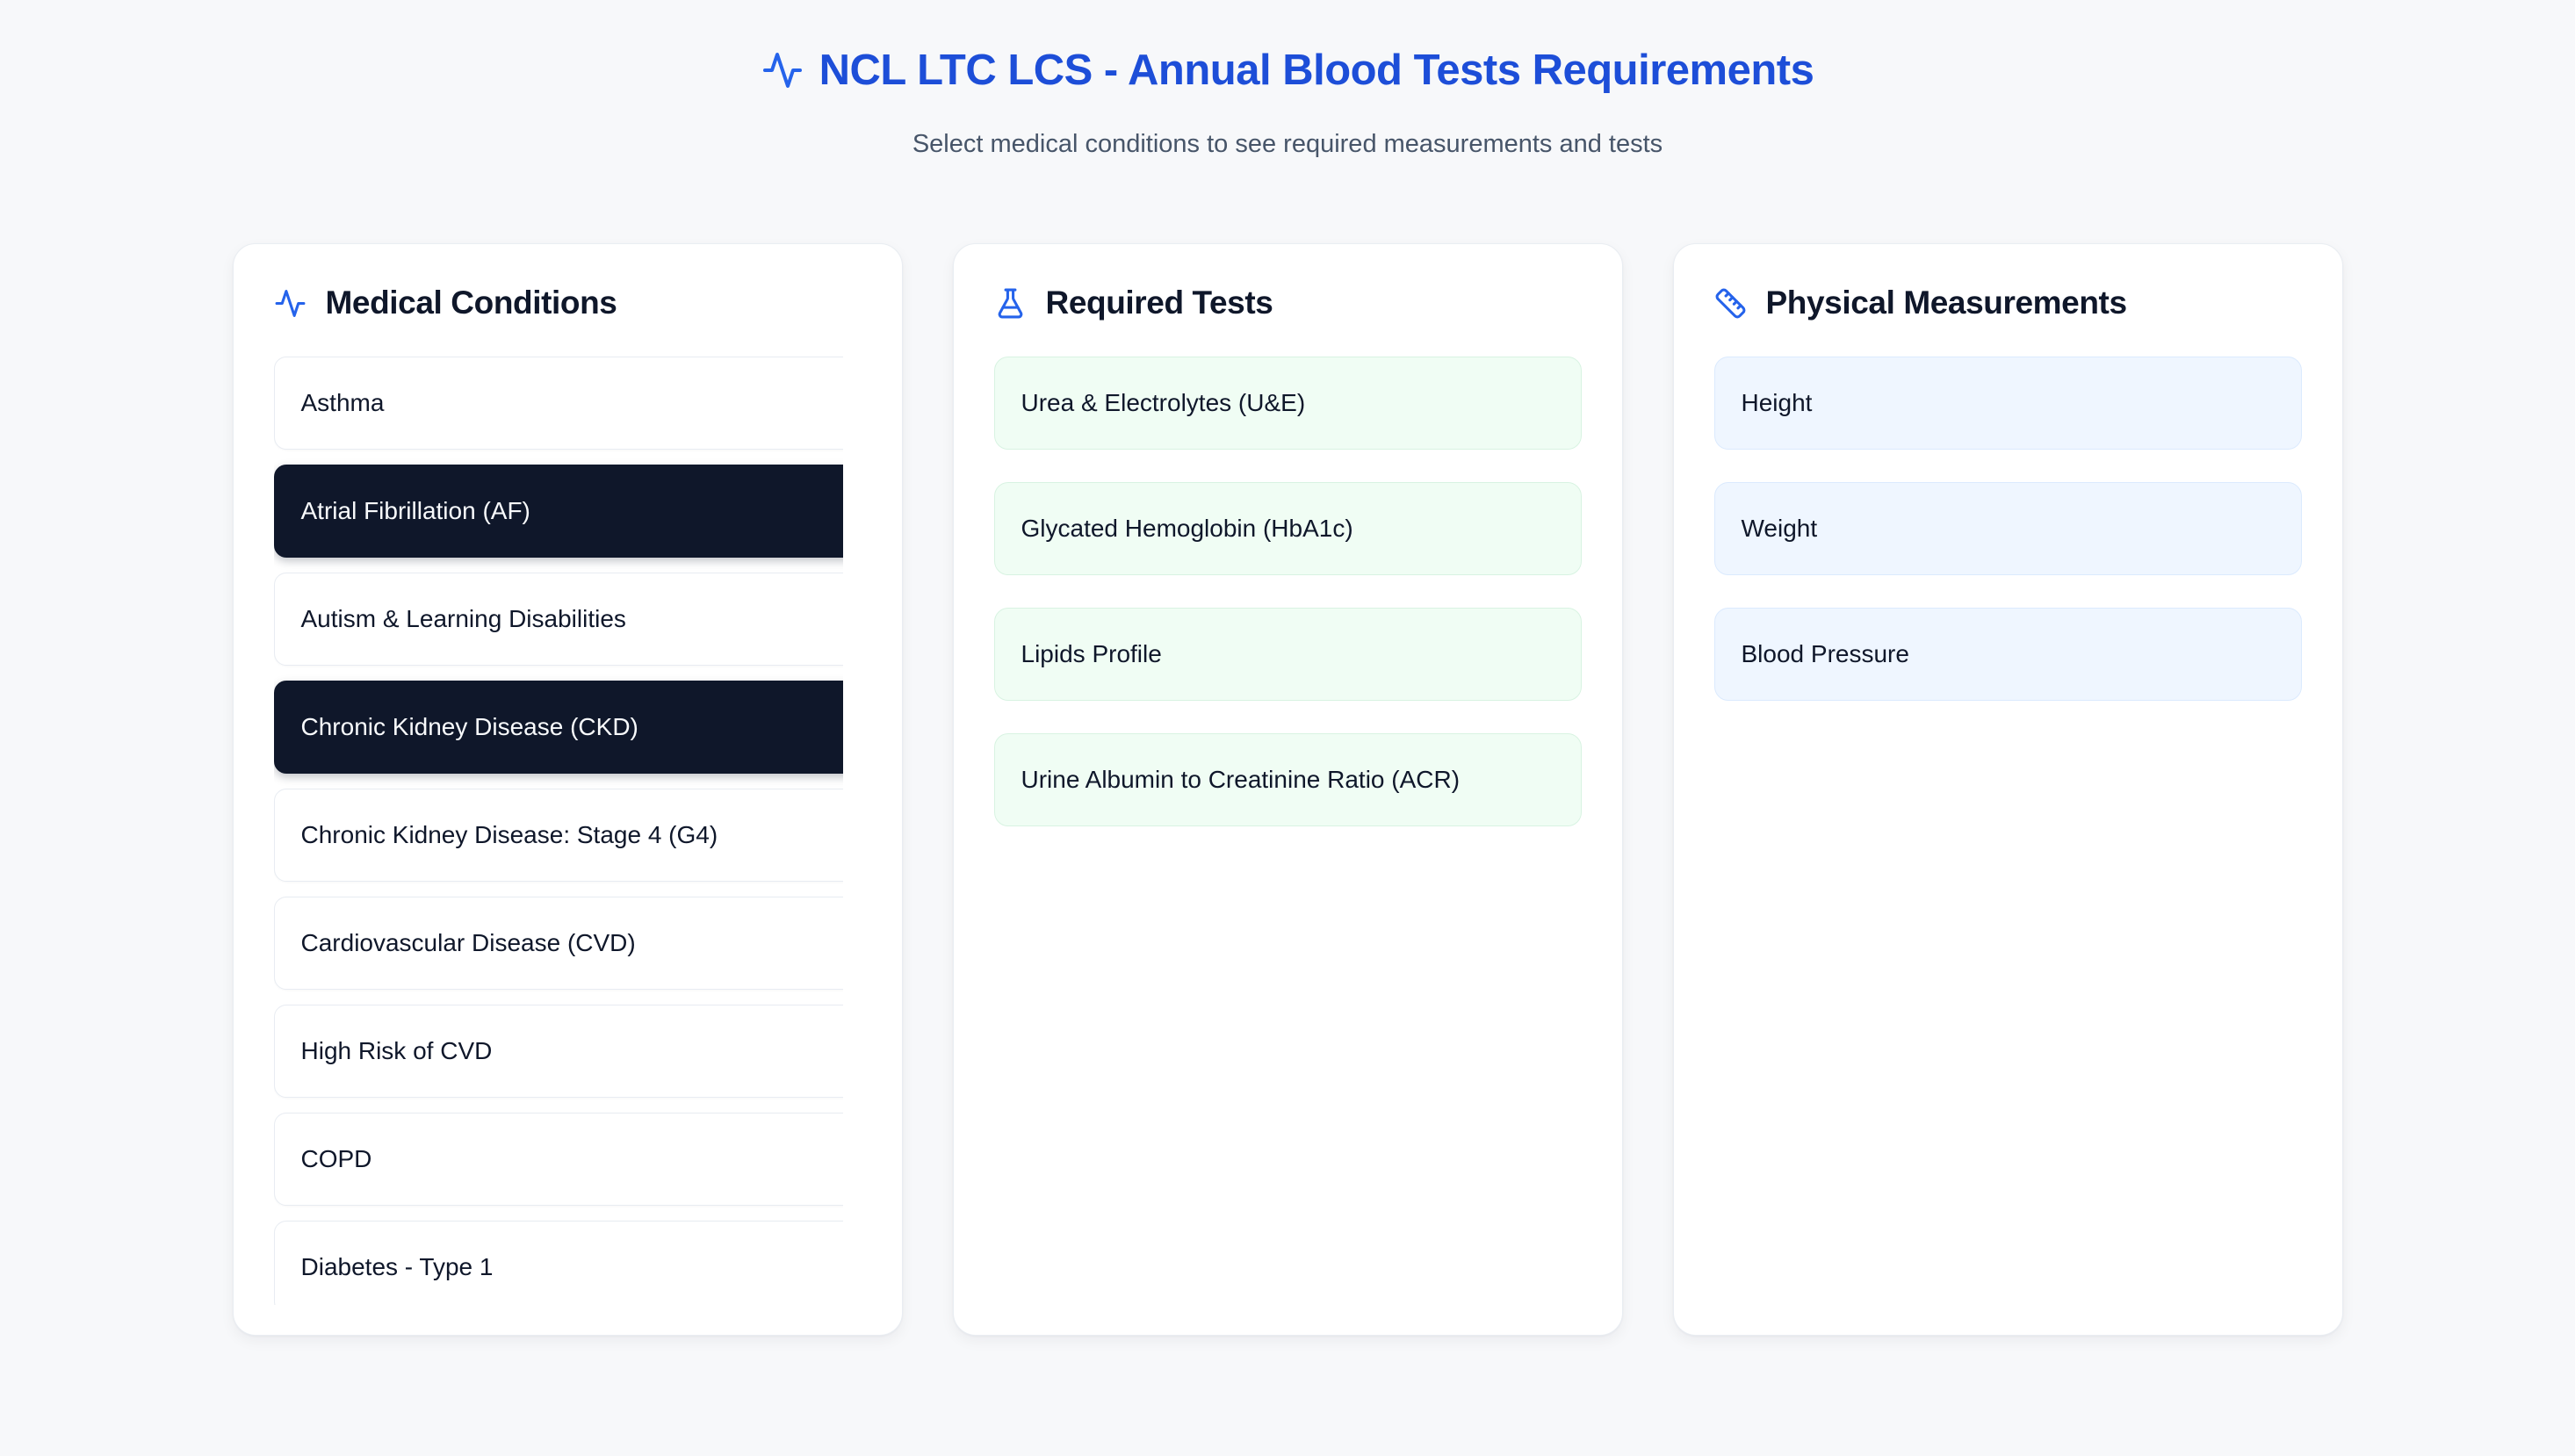  I want to click on physical-measurements-title: Physical Measurements, so click(1947, 303).